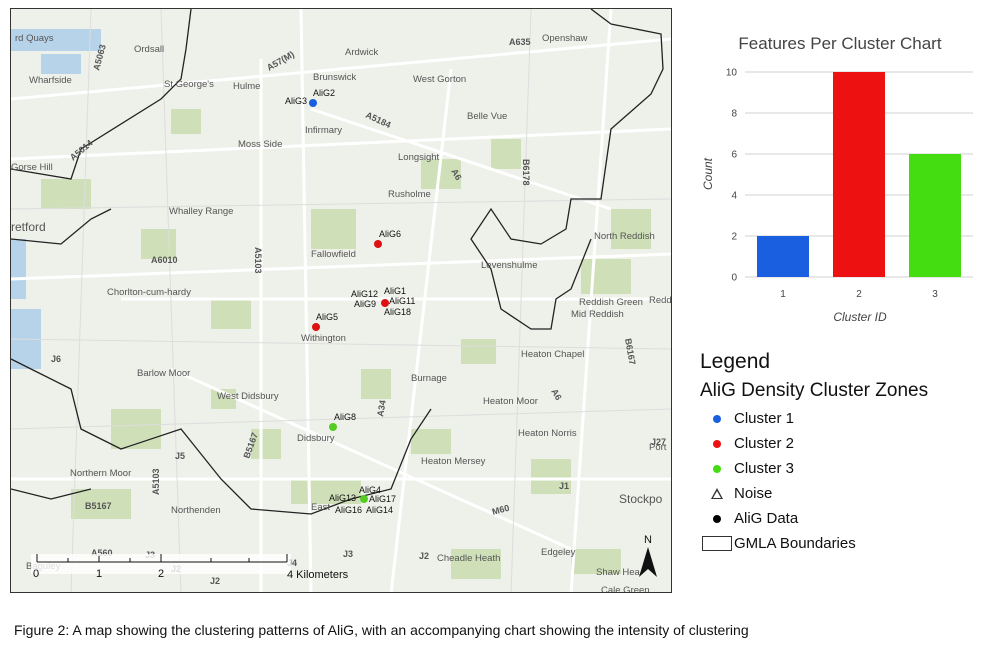 The height and width of the screenshot is (645, 1000). I want to click on place-label: Brunswick, so click(335, 77).